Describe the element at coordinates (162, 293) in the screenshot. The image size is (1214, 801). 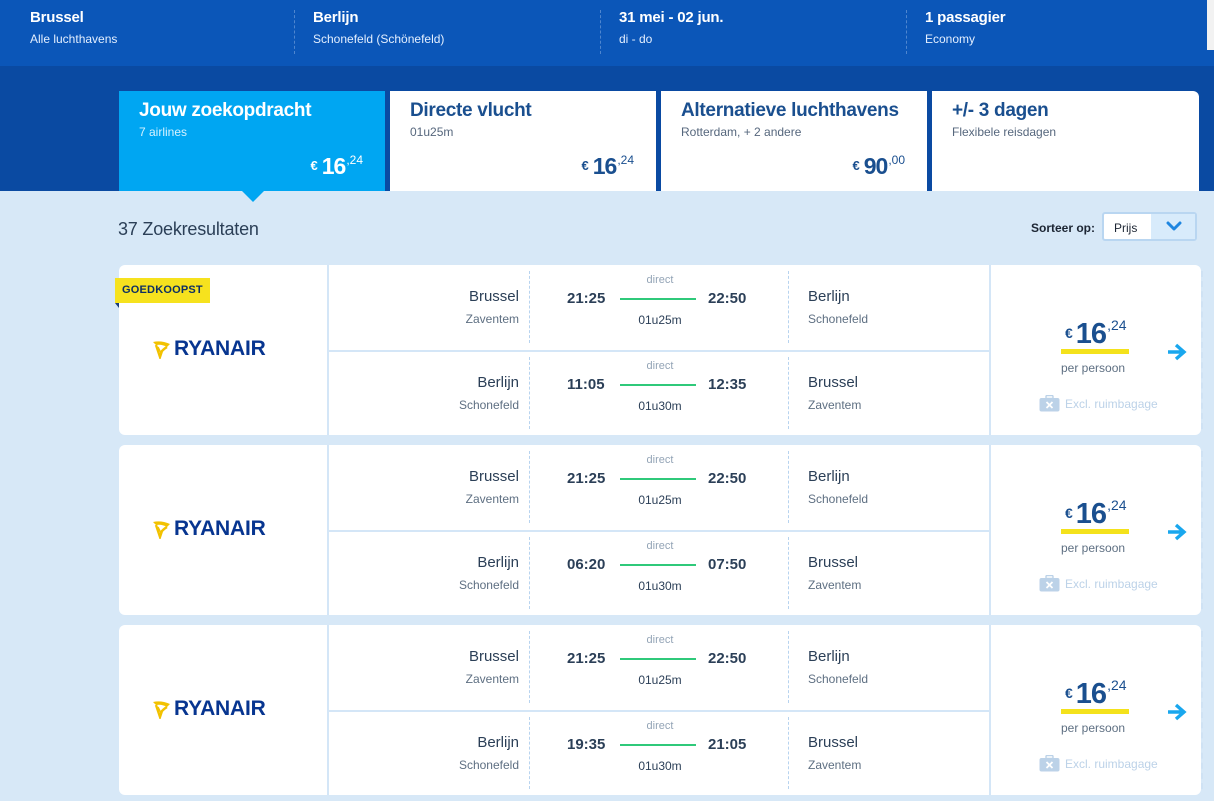
I see `cheapest-badge: GOEDKOOPST` at that location.